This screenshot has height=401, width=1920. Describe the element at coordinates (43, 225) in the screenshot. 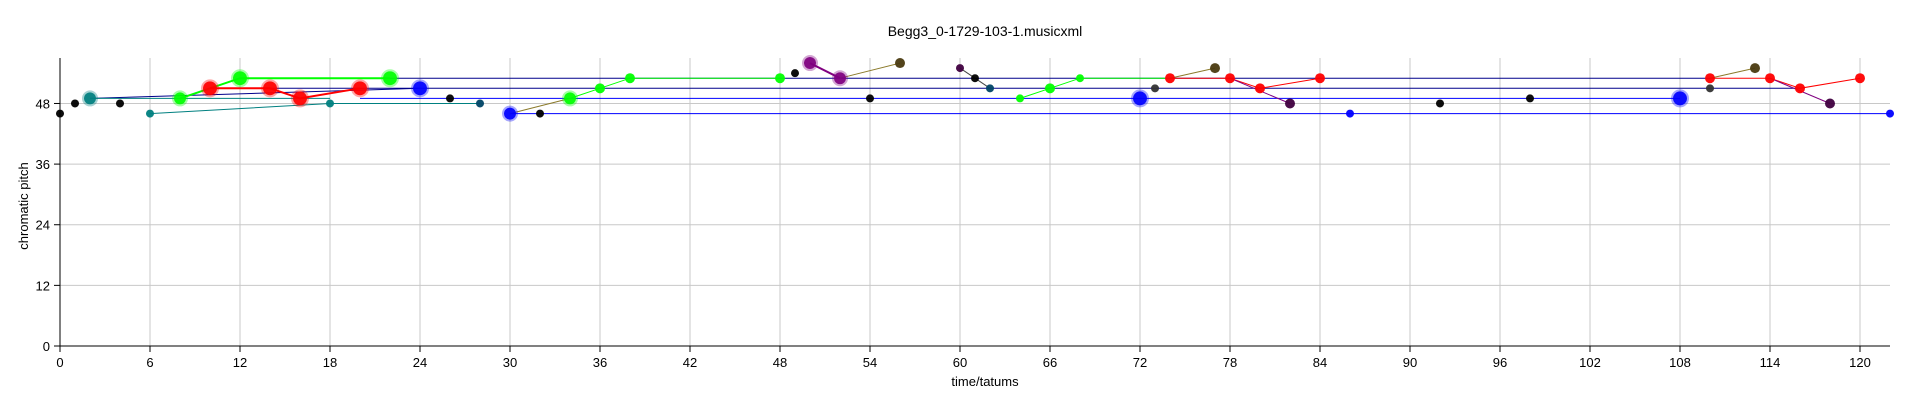

I see `y-tick-label: 24` at that location.